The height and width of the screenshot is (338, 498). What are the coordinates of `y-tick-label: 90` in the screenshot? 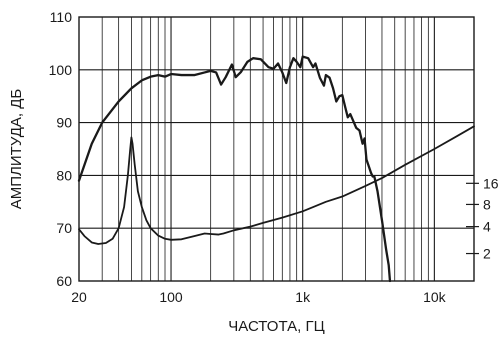 It's located at (64, 123).